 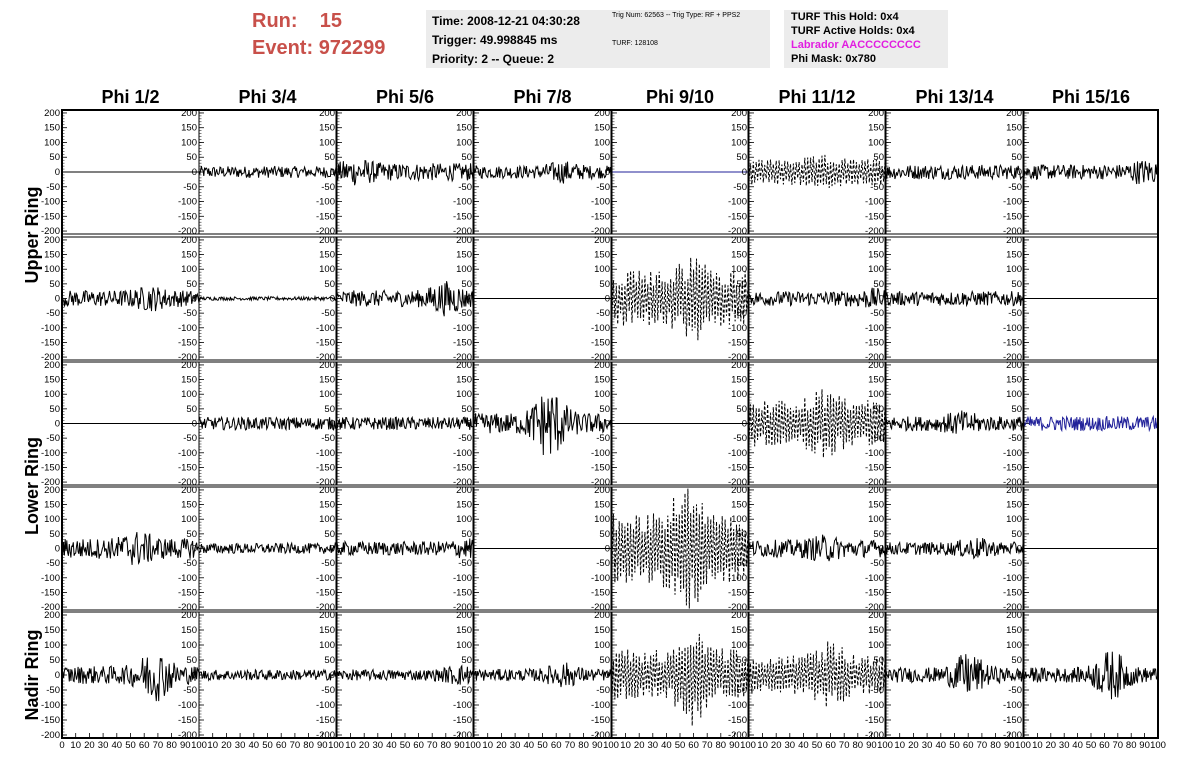 I want to click on event-row: Event: 972299, so click(x=337, y=48).